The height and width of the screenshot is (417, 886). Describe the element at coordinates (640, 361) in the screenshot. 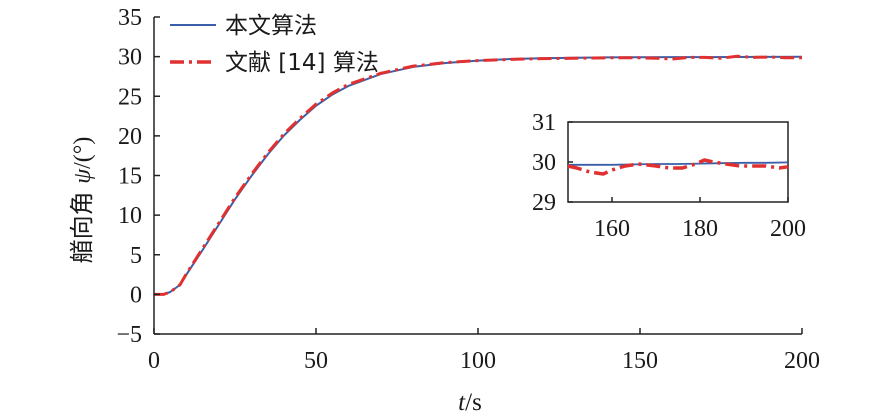

I see `main-x-tick-label-4: 150` at that location.